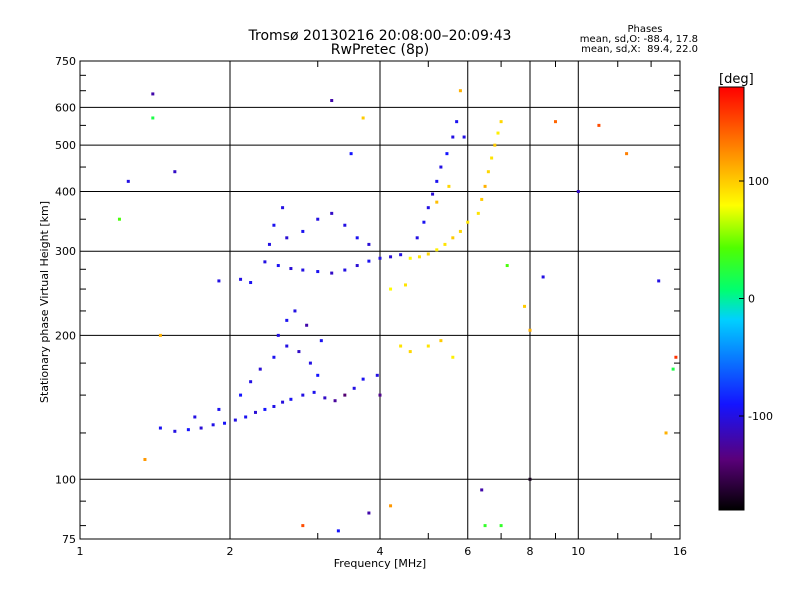 This screenshot has width=800, height=600. Describe the element at coordinates (65, 191) in the screenshot. I see `y-tick-label: 400` at that location.